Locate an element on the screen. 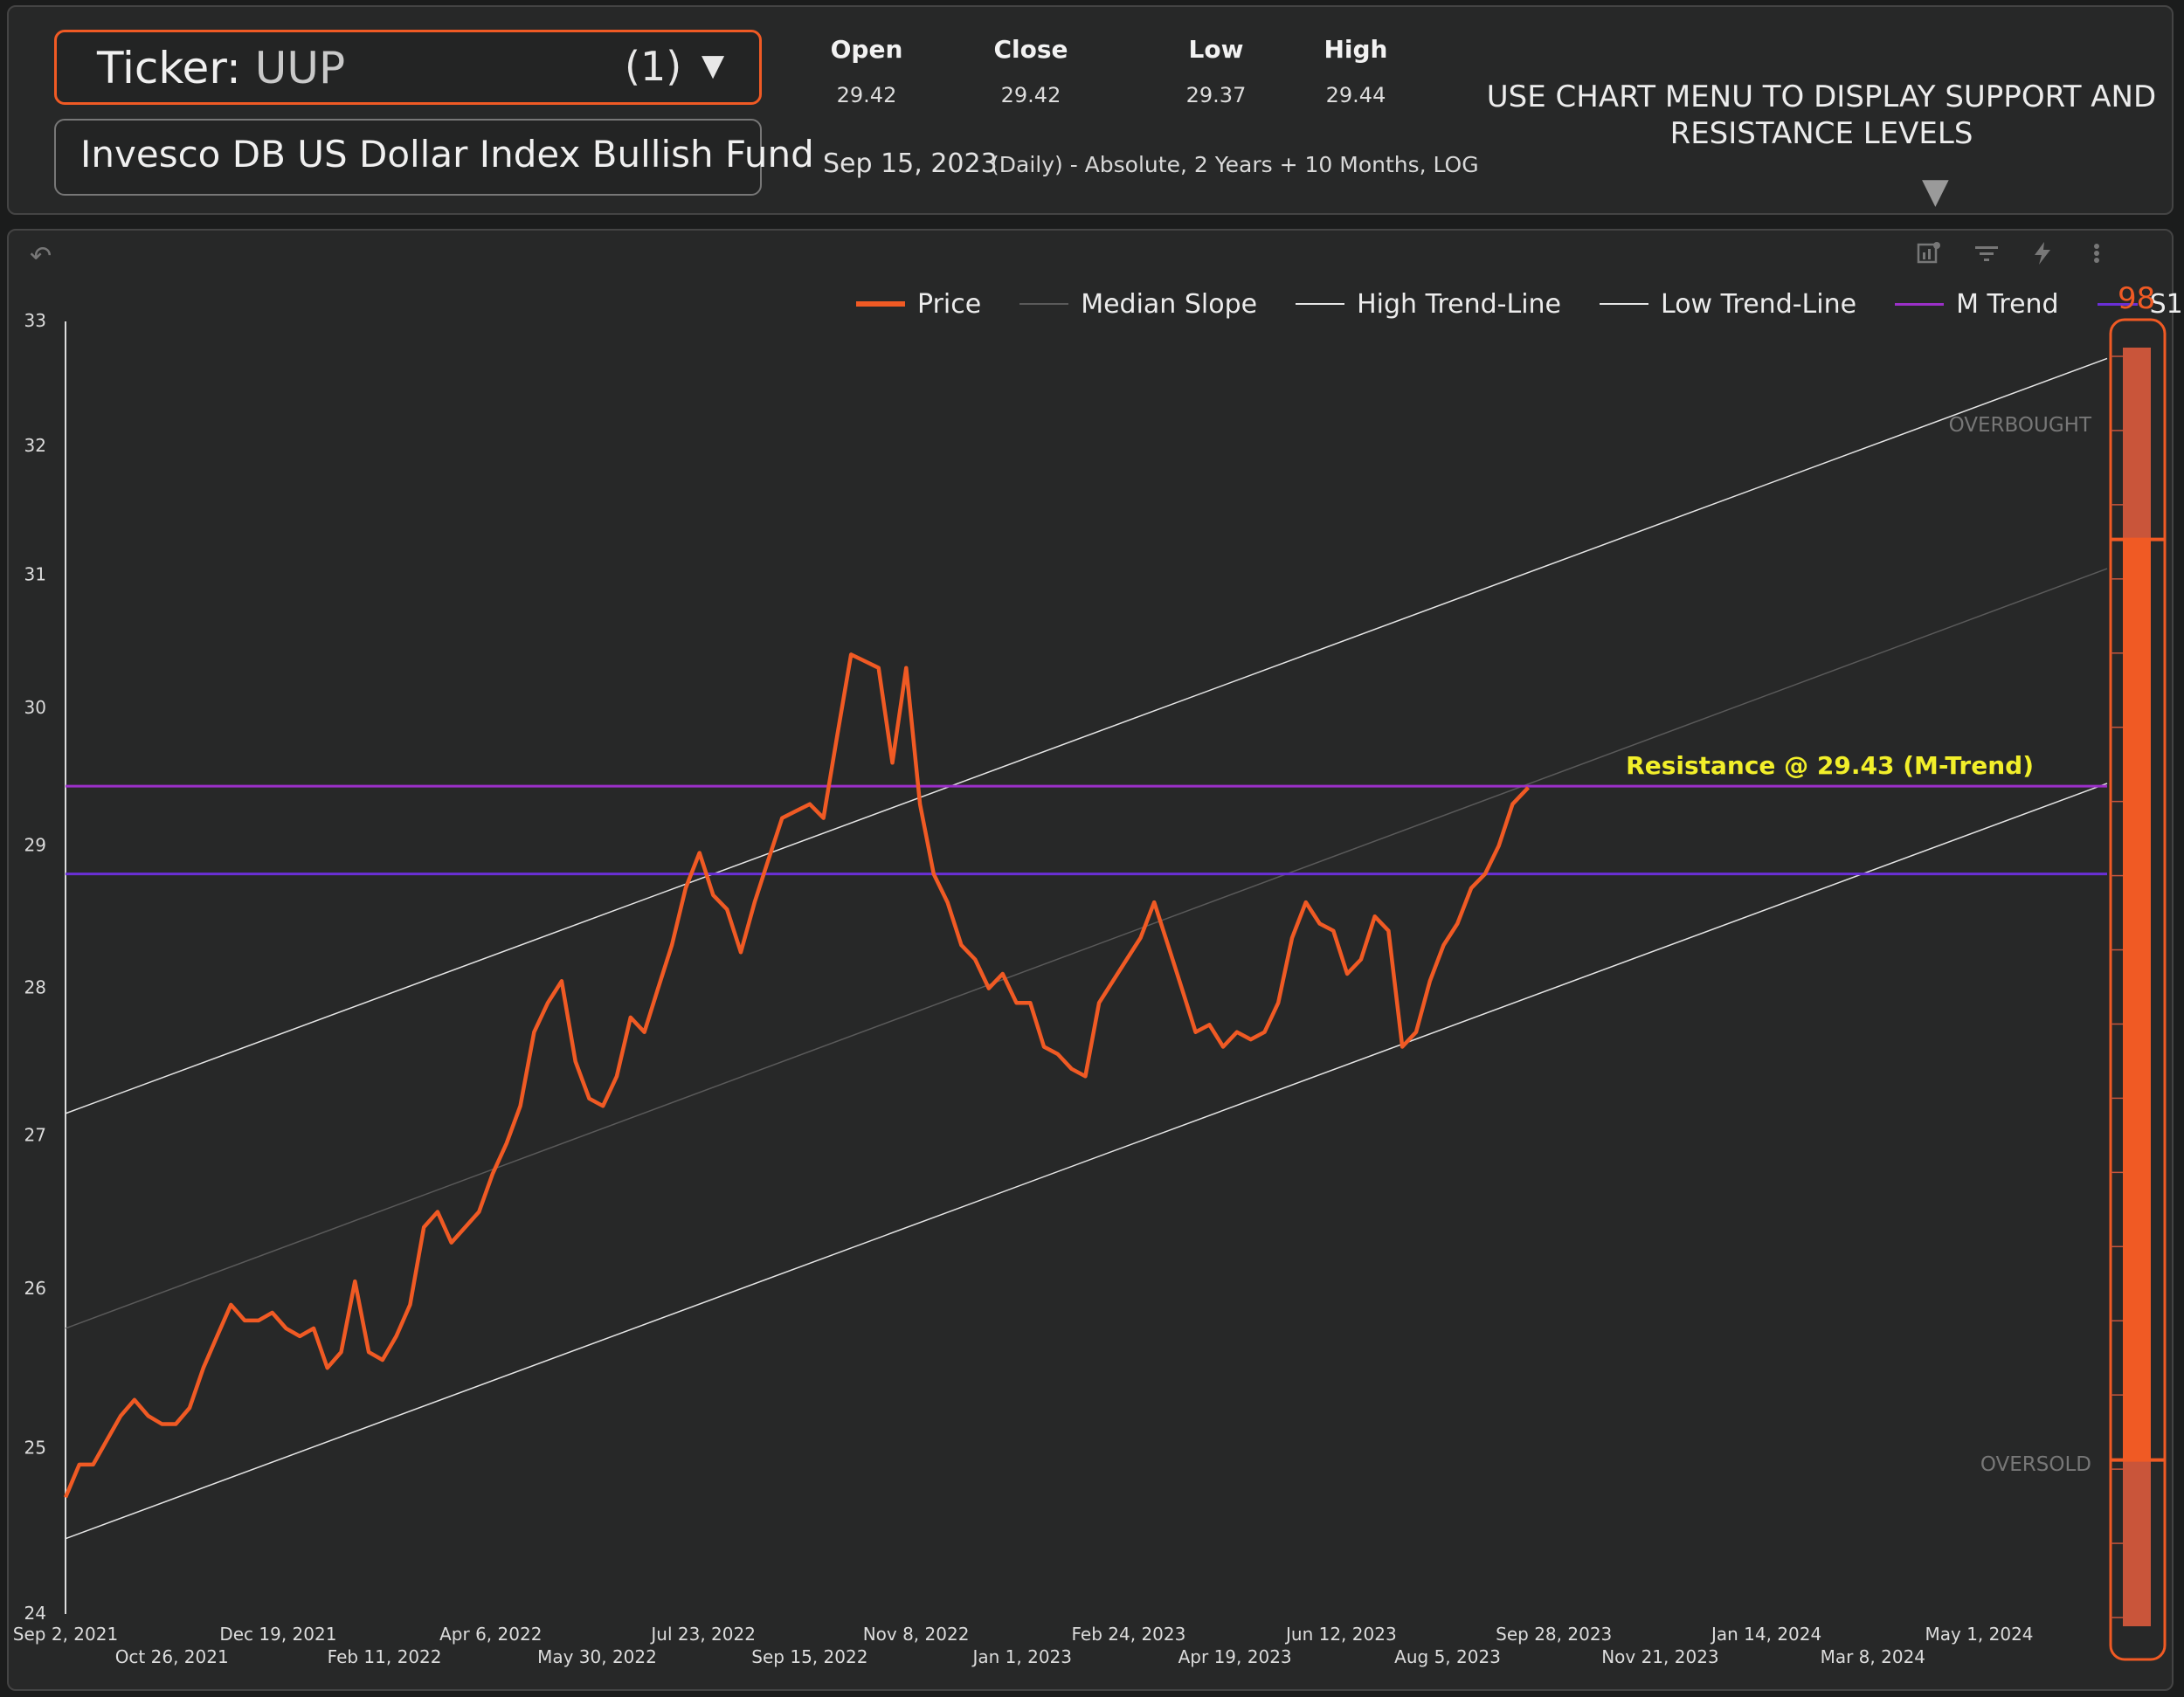 The image size is (2184, 1697). x-tick-label-18: May 1, 2024 is located at coordinates (1979, 1634).